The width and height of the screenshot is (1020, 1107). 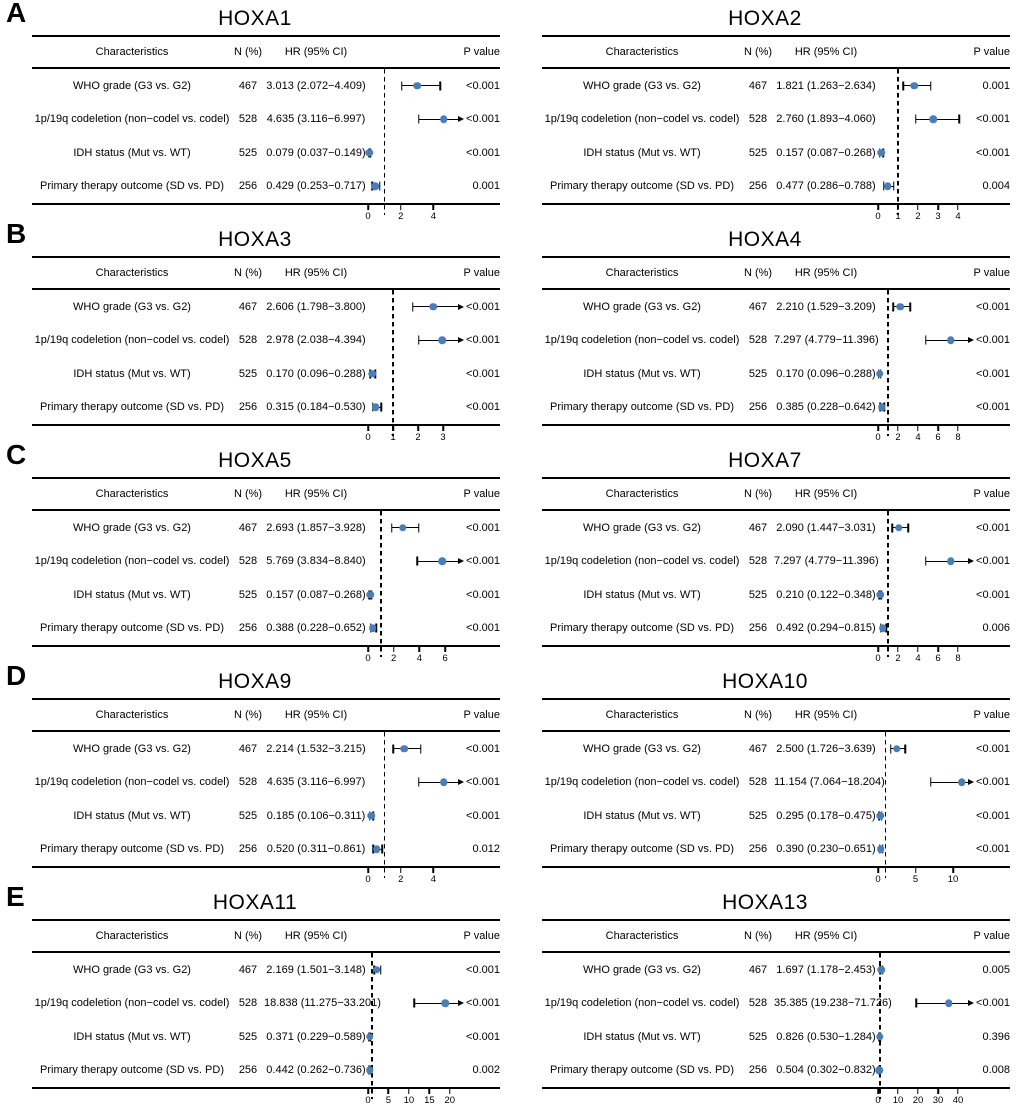 What do you see at coordinates (316, 849) in the screenshot?
I see `hr-ci-text: 0.520 (0.311−0.861)` at bounding box center [316, 849].